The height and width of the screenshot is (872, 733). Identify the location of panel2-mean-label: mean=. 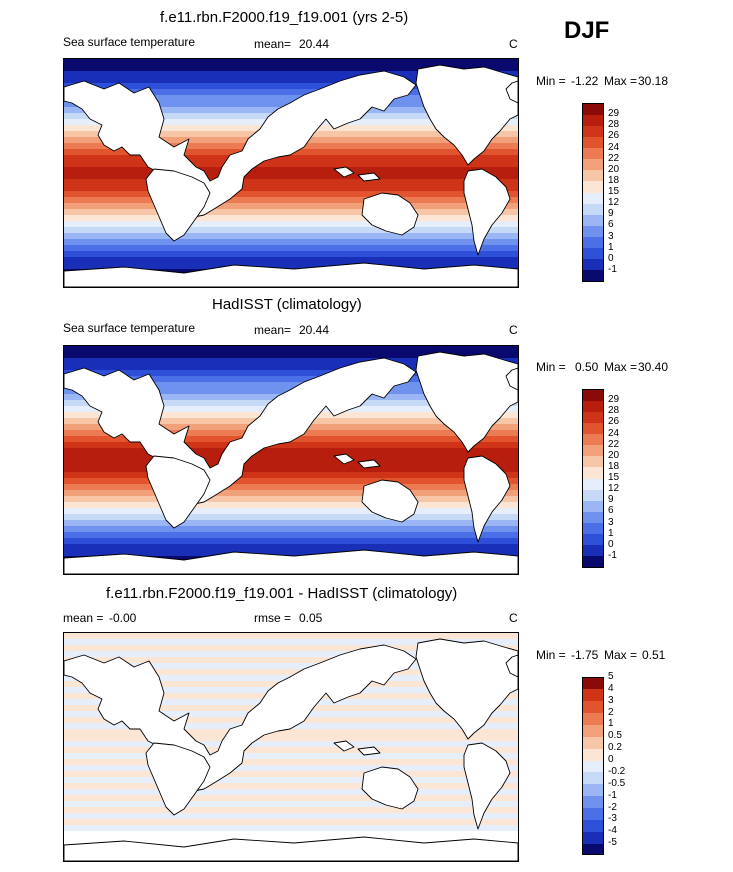
(273, 330).